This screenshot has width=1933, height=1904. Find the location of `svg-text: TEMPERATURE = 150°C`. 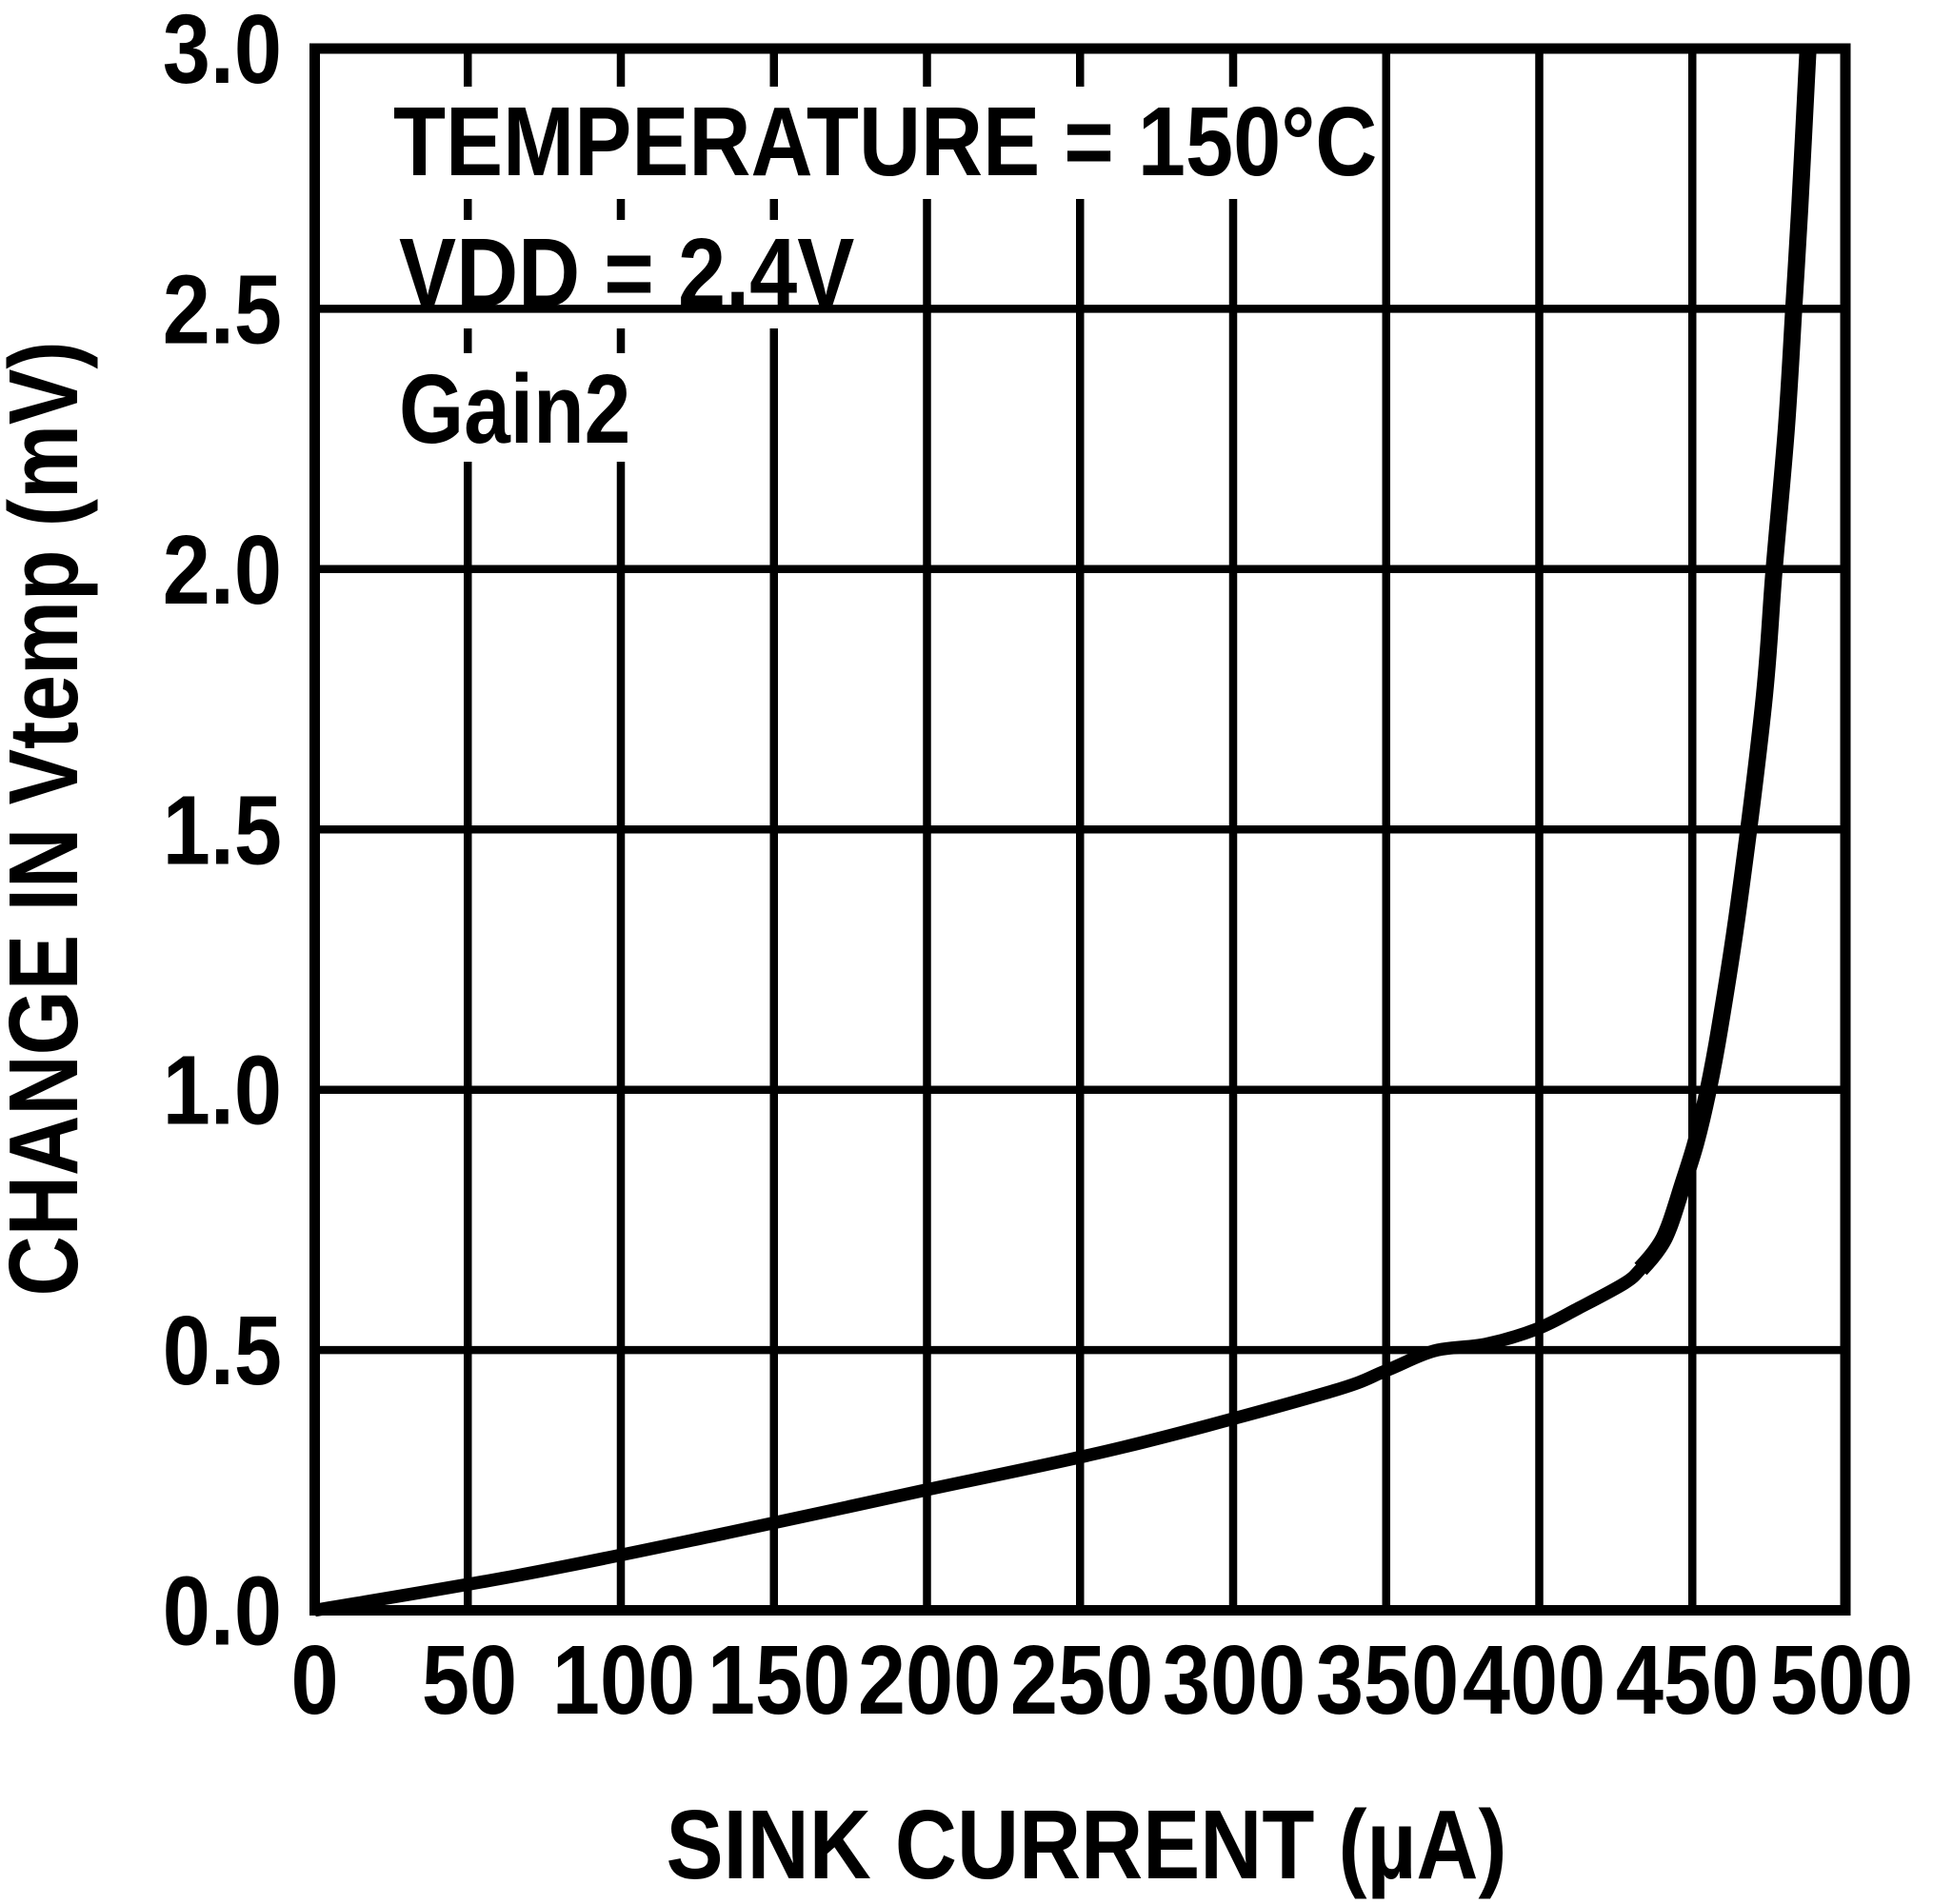

svg-text: TEMPERATURE = 150°C is located at coordinates (885, 141).